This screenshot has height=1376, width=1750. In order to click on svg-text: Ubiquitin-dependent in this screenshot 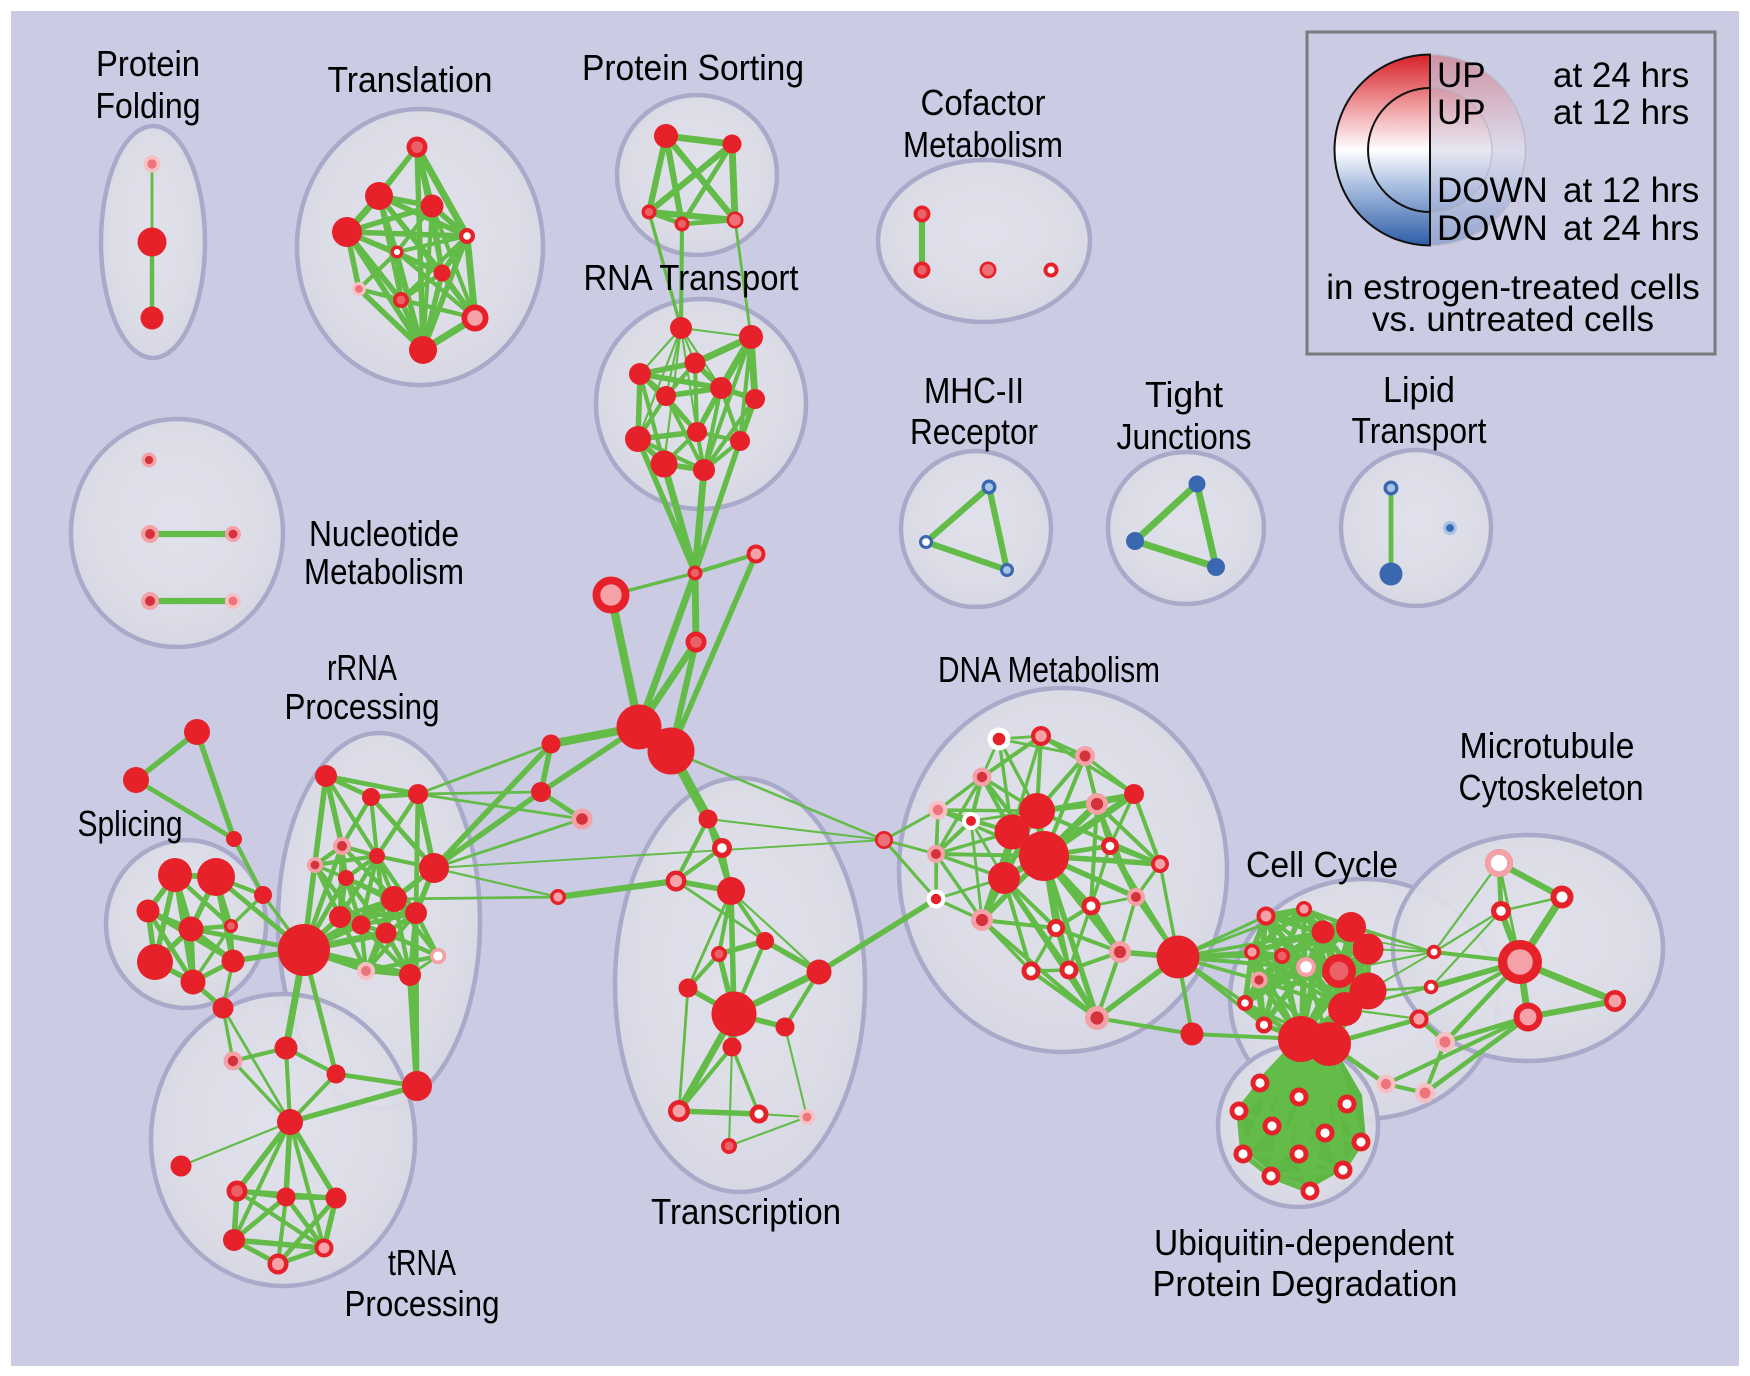, I will do `click(1304, 1242)`.